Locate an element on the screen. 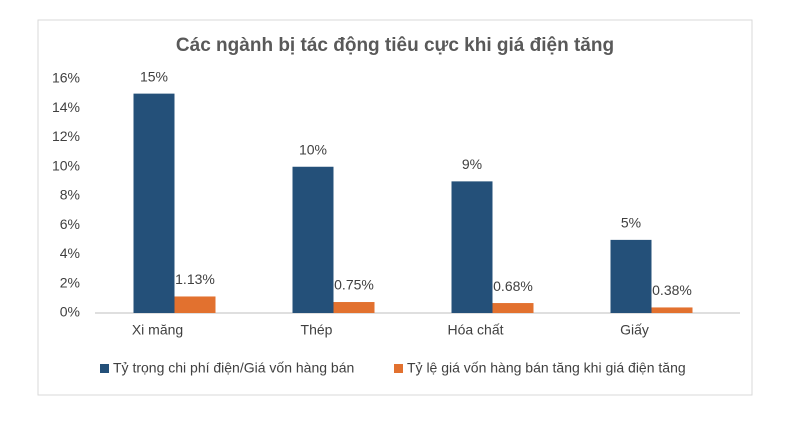  value-label: 9% is located at coordinates (472, 164).